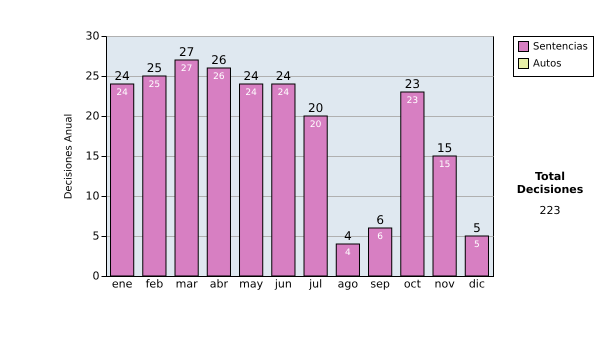 Image resolution: width=600 pixels, height=340 pixels. What do you see at coordinates (186, 69) in the screenshot?
I see `data-label: 27` at bounding box center [186, 69].